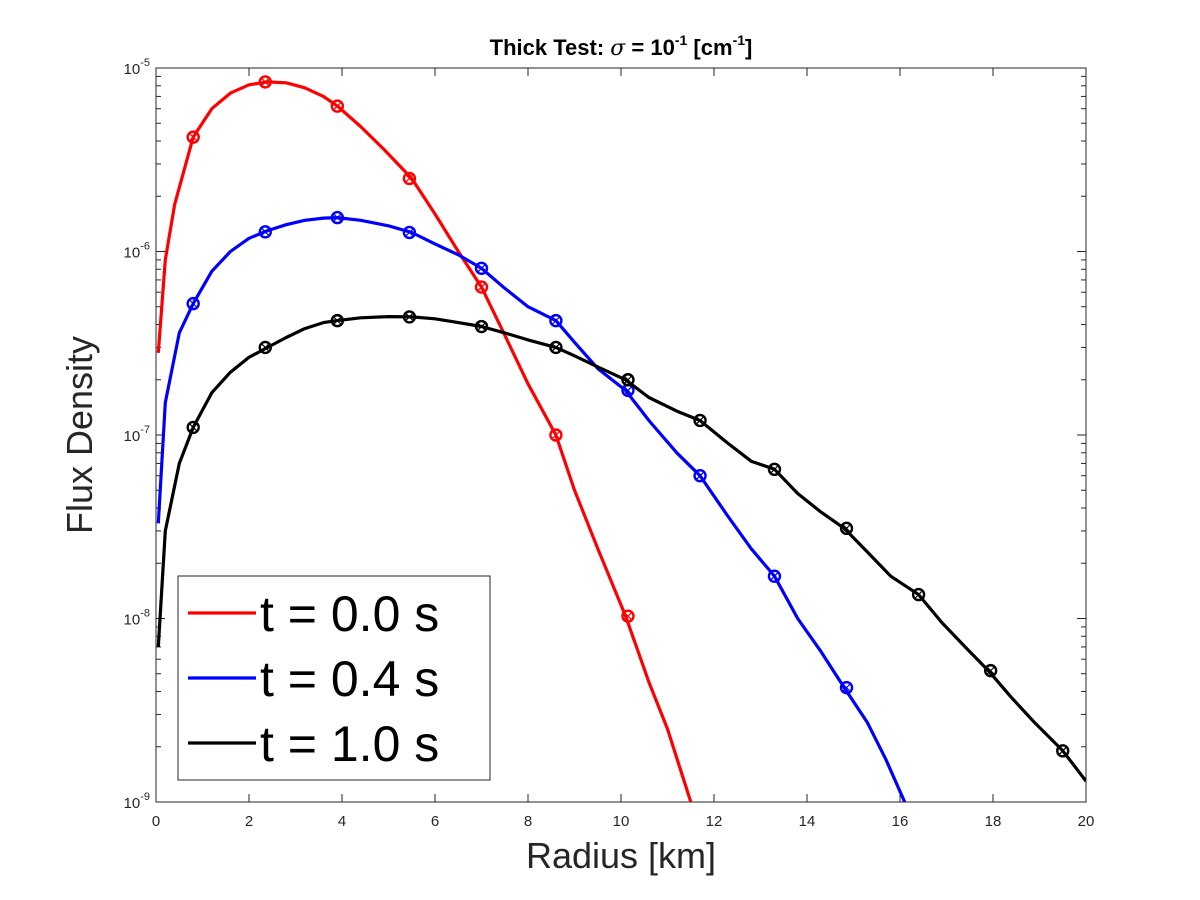  What do you see at coordinates (807, 821) in the screenshot?
I see `x-tick-label: 14` at bounding box center [807, 821].